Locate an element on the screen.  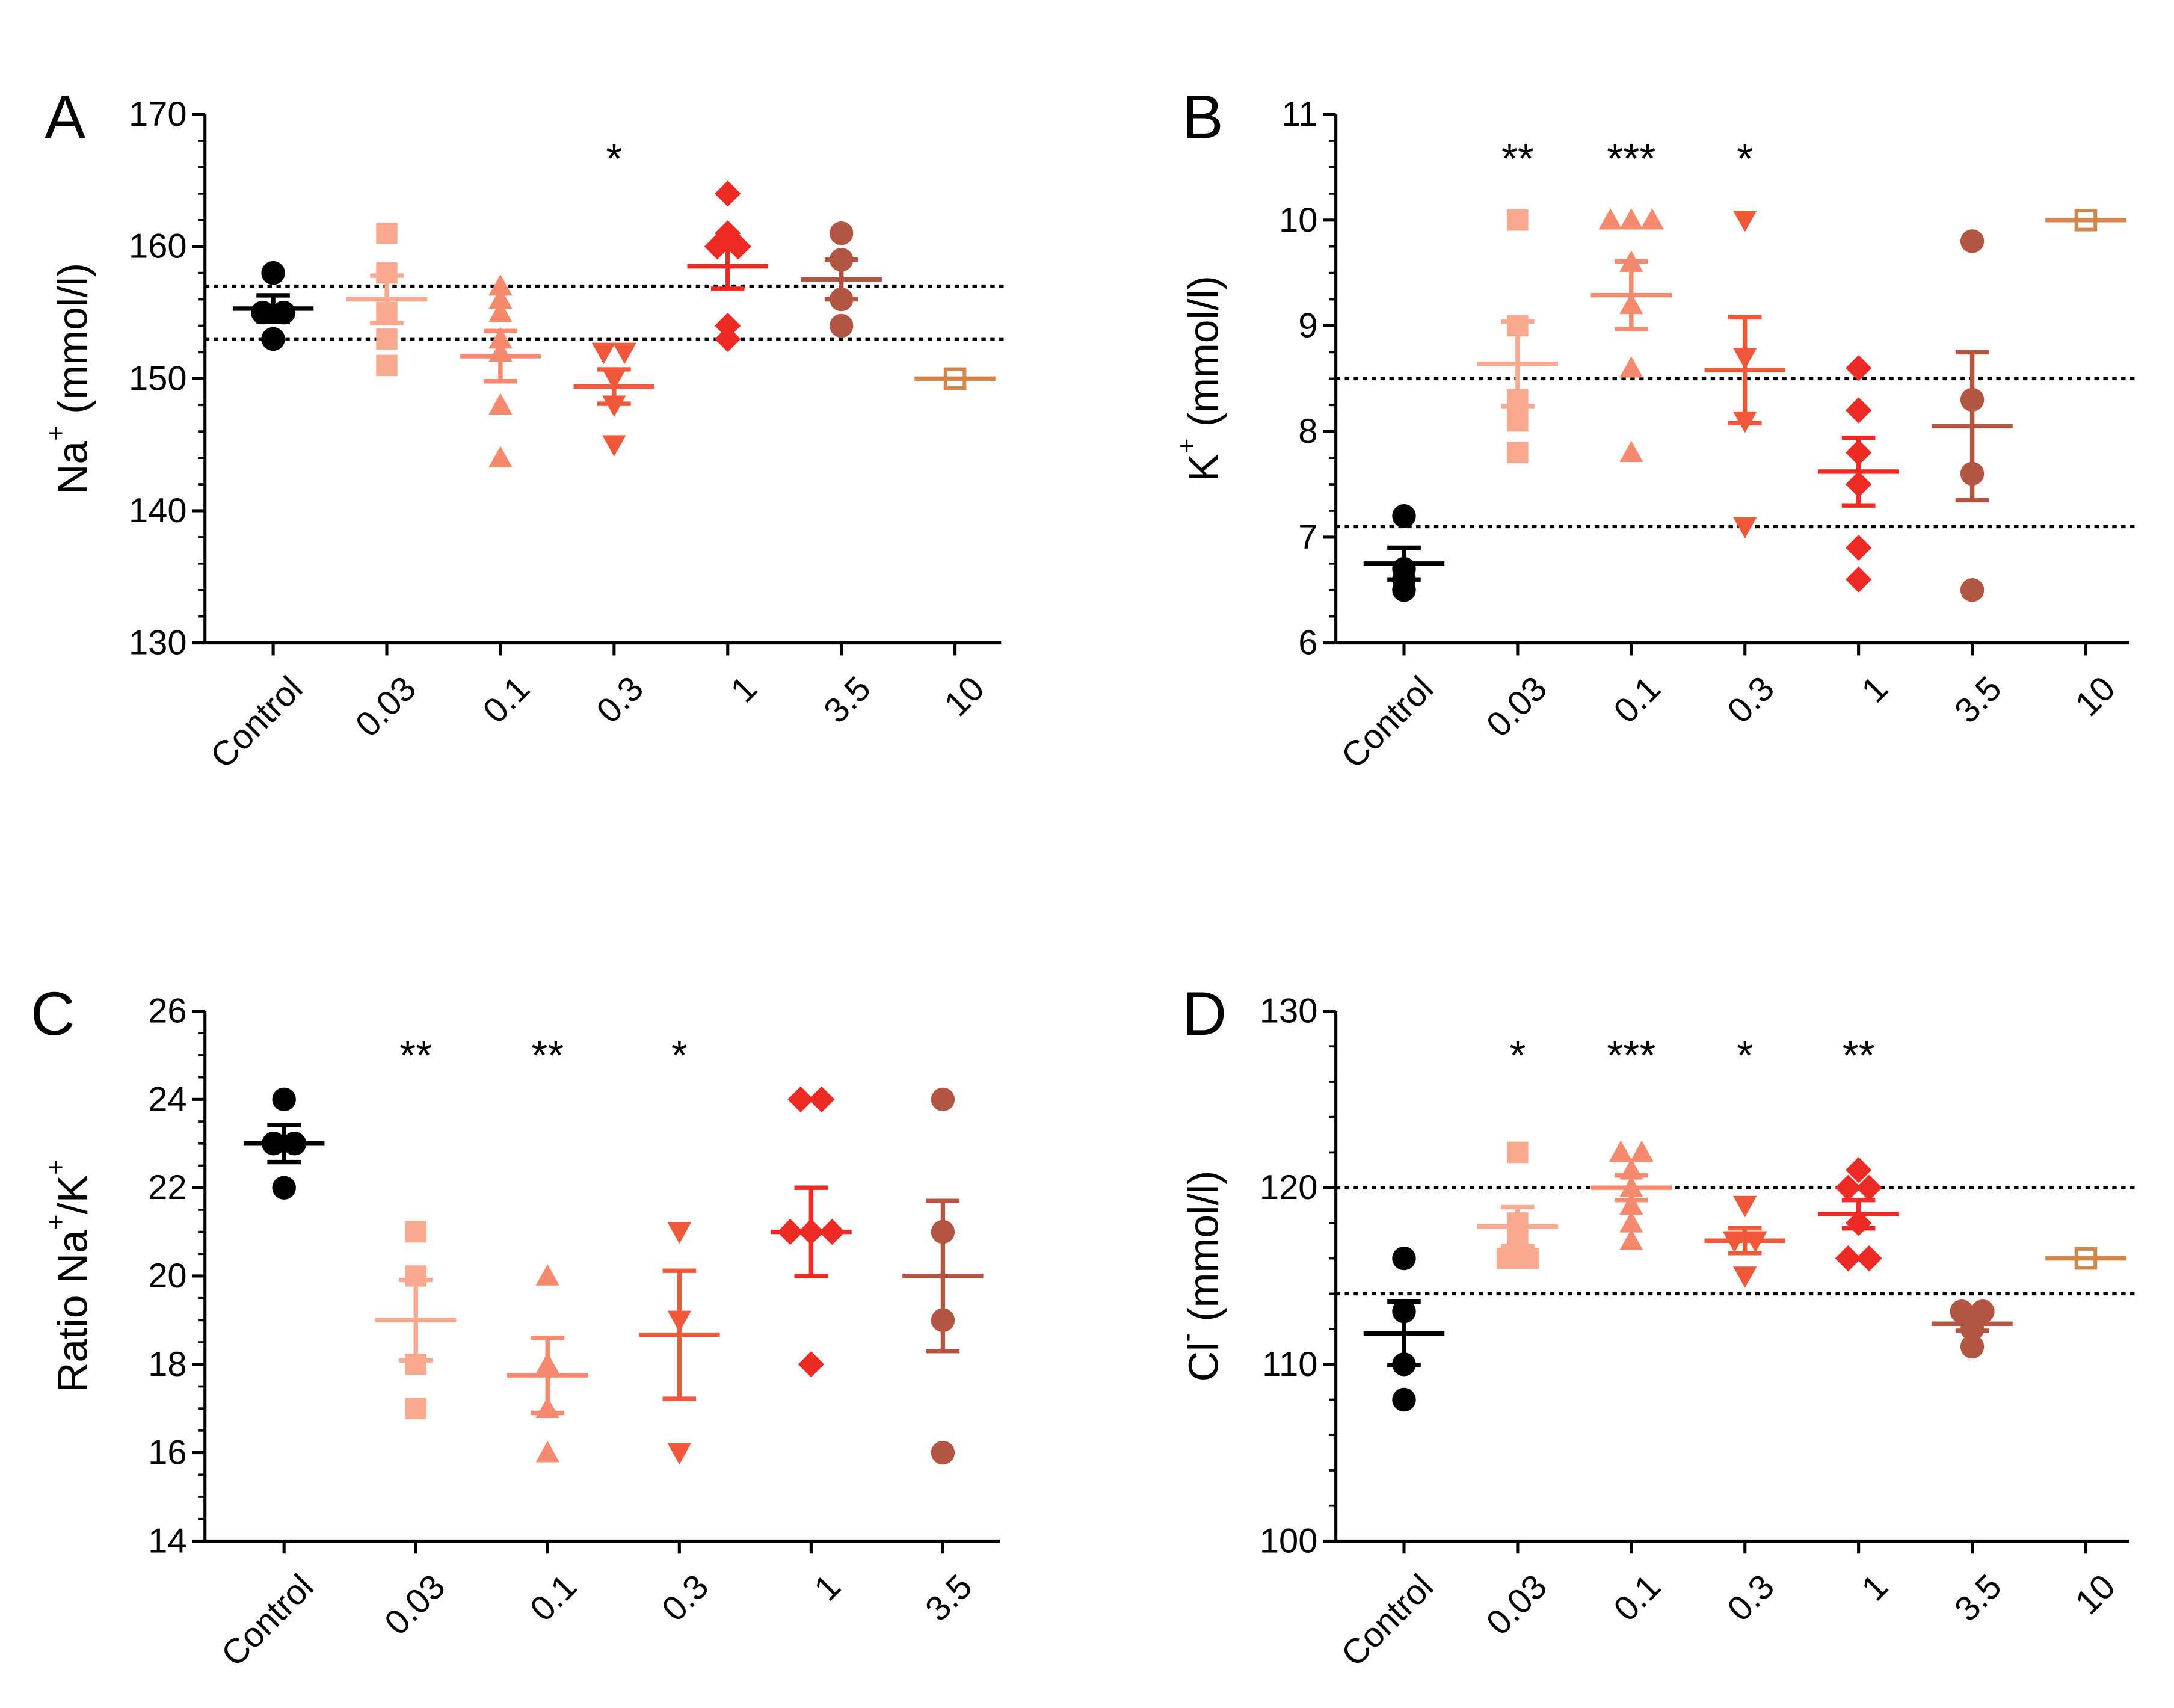
panel-d-ytick-label-100: 100 is located at coordinates (1289, 1540).